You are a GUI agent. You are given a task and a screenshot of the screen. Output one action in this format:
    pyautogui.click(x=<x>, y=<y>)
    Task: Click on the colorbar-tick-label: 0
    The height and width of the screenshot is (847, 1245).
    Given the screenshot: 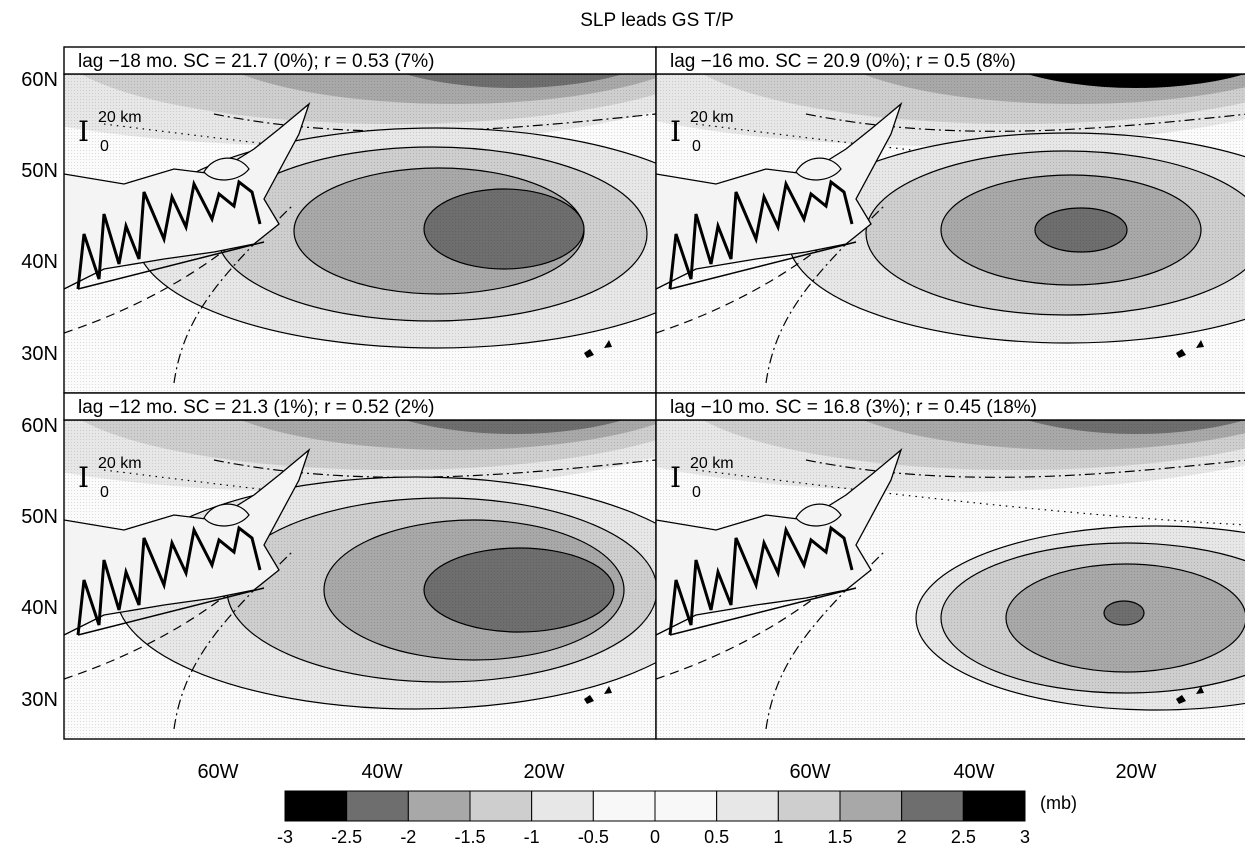 What is the action you would take?
    pyautogui.click(x=655, y=837)
    